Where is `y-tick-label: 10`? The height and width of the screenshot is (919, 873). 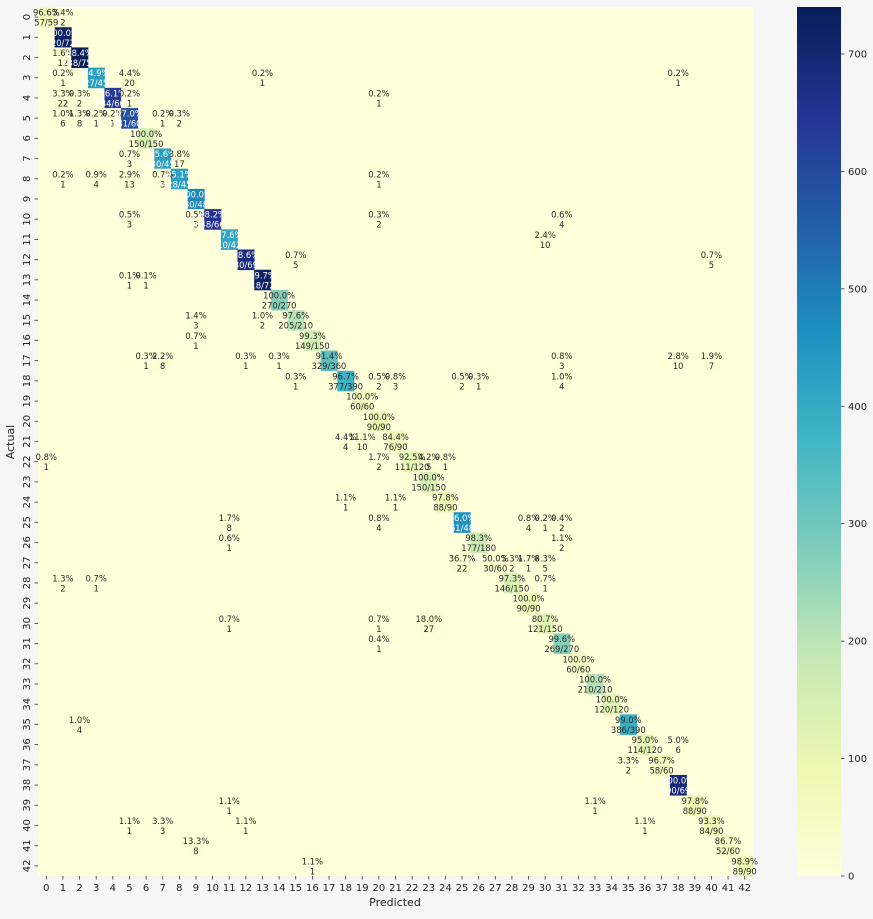 y-tick-label: 10 is located at coordinates (27, 219).